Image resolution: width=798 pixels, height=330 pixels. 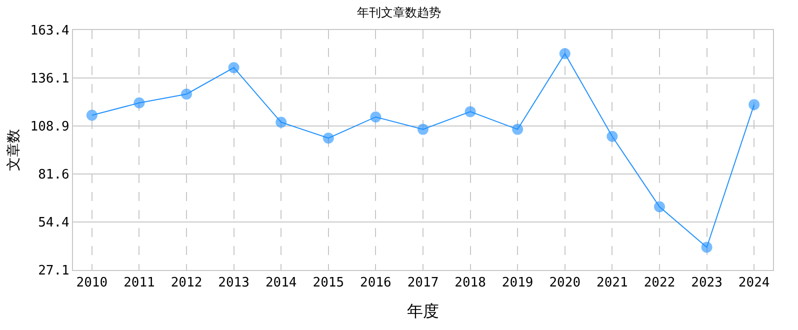 I want to click on y-axis-title: 文章数, so click(x=14, y=150).